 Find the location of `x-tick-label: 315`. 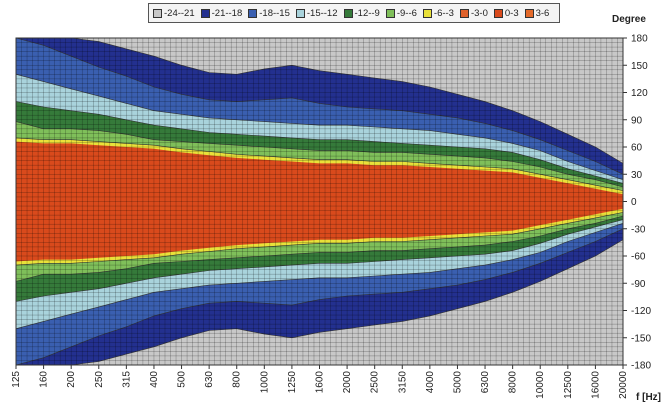

x-tick-label: 315 is located at coordinates (126, 379).